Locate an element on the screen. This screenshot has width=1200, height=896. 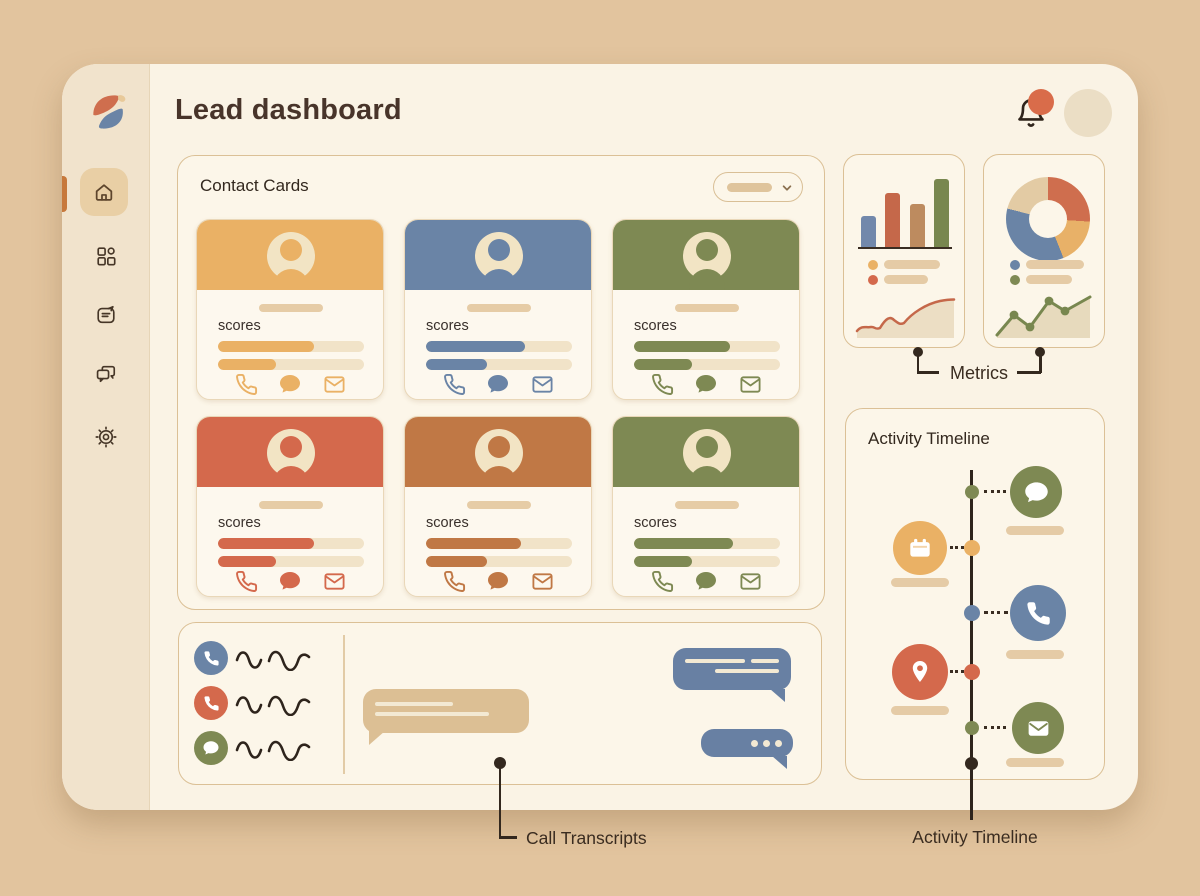
chat-message-bubble is located at coordinates (732, 675).